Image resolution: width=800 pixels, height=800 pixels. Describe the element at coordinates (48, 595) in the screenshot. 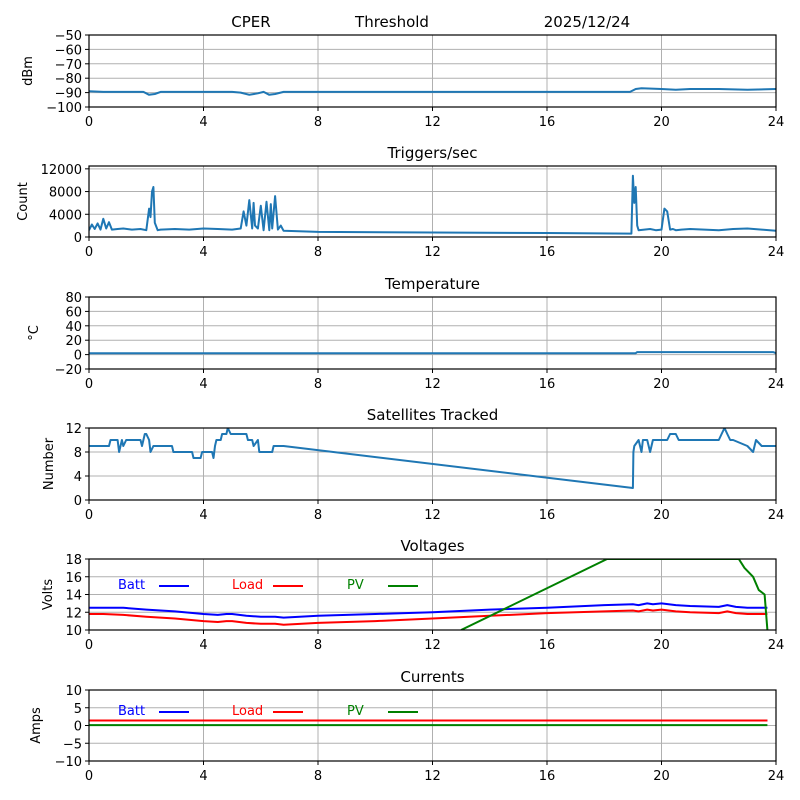

I see `y-axis-label: Volts` at that location.